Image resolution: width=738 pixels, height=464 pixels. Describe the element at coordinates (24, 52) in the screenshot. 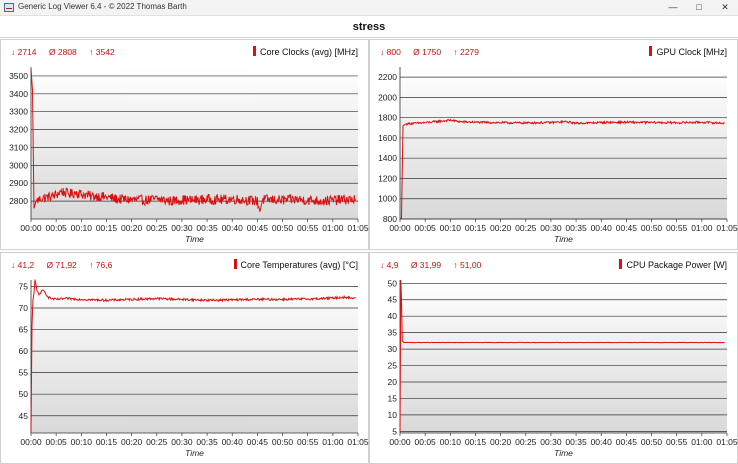

I see `stat-min: ↓ 2714` at that location.